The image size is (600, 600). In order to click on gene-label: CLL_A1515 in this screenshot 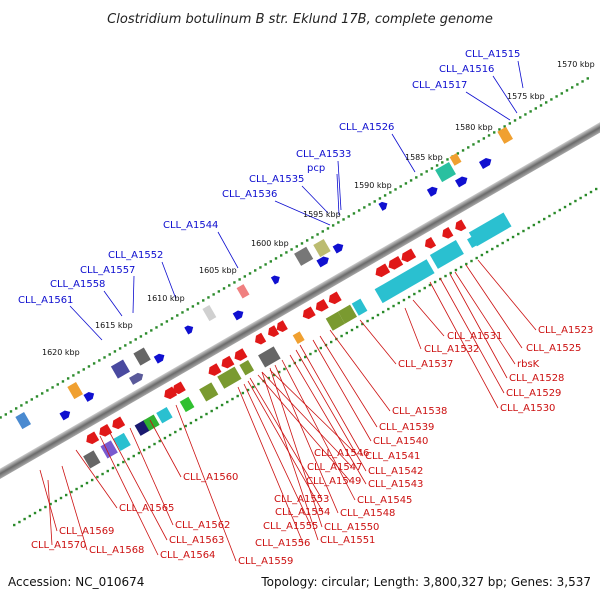, I will do `click(492, 54)`.